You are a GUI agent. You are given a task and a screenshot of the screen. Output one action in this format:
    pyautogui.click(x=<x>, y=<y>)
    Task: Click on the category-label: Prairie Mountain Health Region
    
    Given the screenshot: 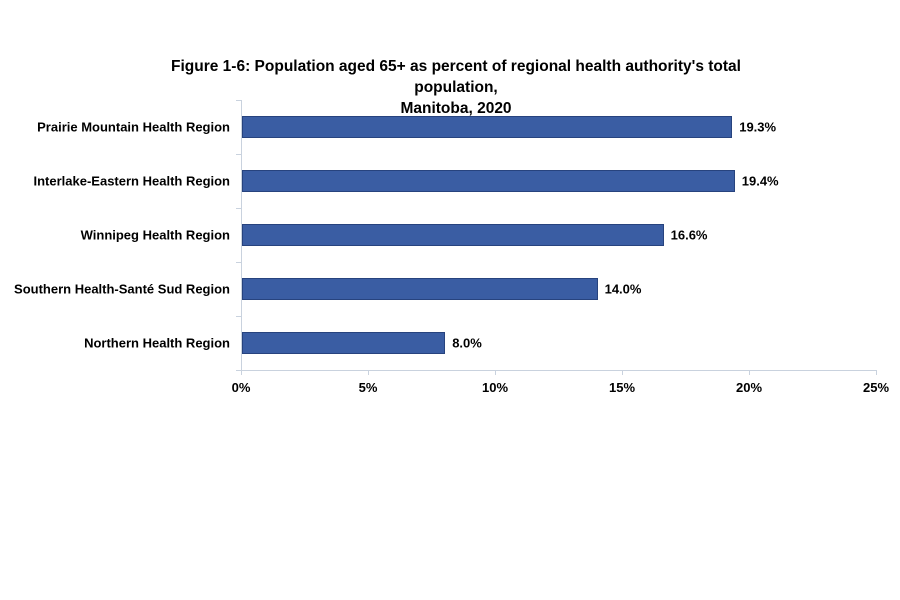 What is the action you would take?
    pyautogui.click(x=133, y=127)
    